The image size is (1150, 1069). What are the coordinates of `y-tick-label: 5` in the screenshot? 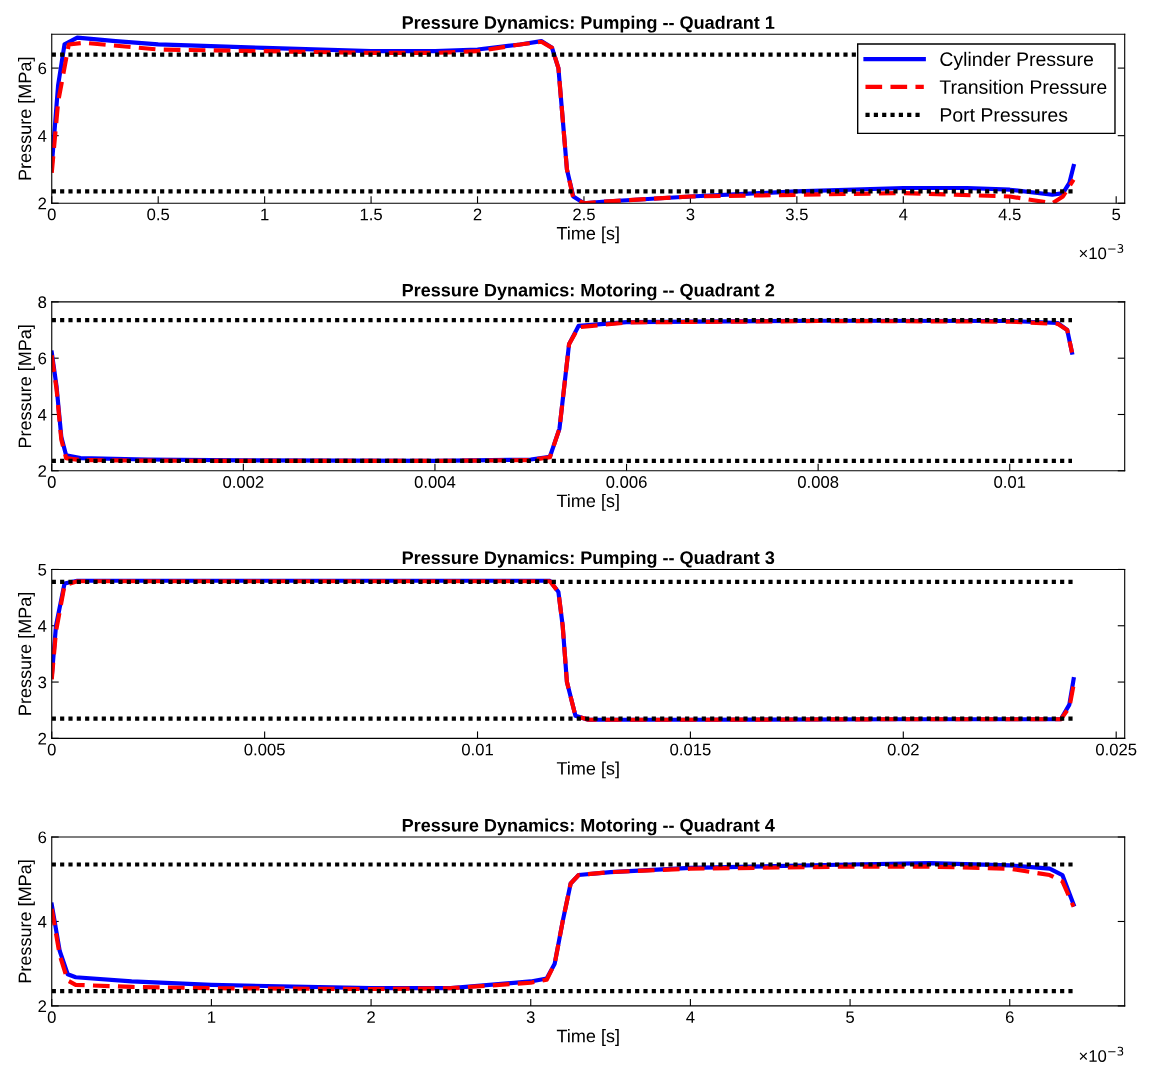 It's located at (42, 570).